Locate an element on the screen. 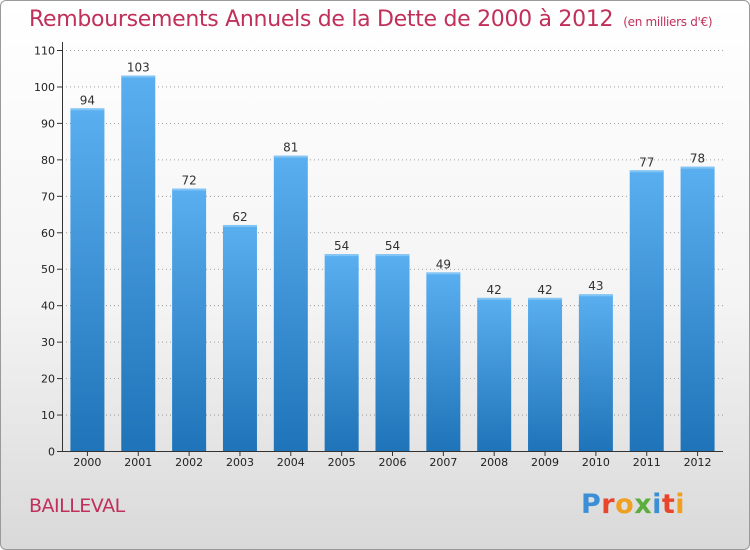 The width and height of the screenshot is (750, 550). y-tick-label: 20 is located at coordinates (48, 379).